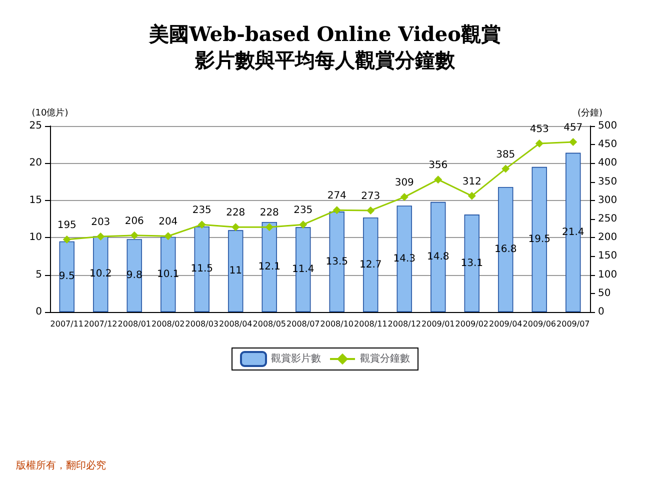 The image size is (650, 485). What do you see at coordinates (438, 166) in the screenshot?
I see `data-label: 356` at bounding box center [438, 166].